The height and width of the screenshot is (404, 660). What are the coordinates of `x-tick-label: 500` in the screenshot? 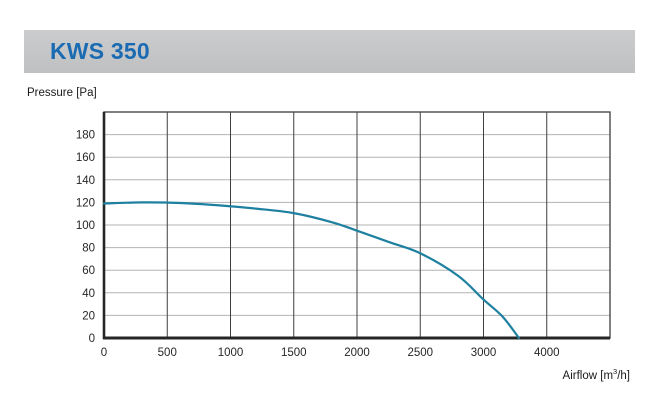 It's located at (167, 353).